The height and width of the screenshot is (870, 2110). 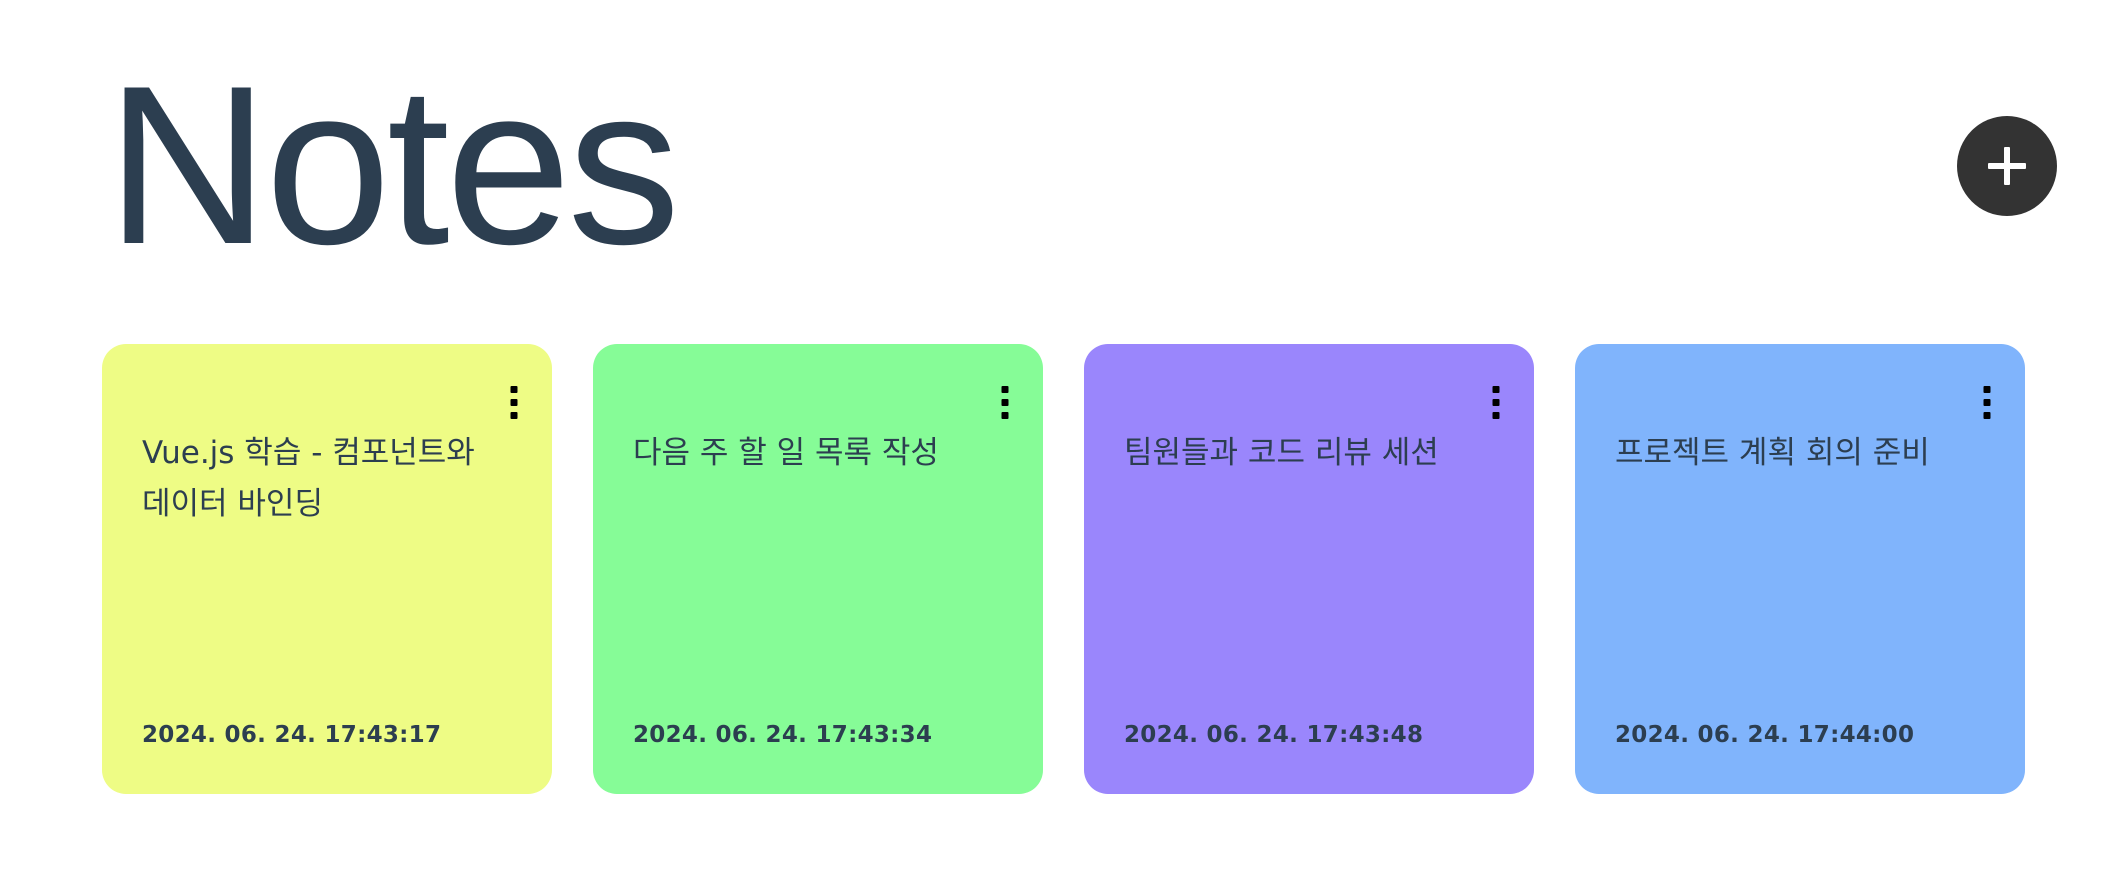 What do you see at coordinates (393, 164) in the screenshot?
I see `page-title: Notes` at bounding box center [393, 164].